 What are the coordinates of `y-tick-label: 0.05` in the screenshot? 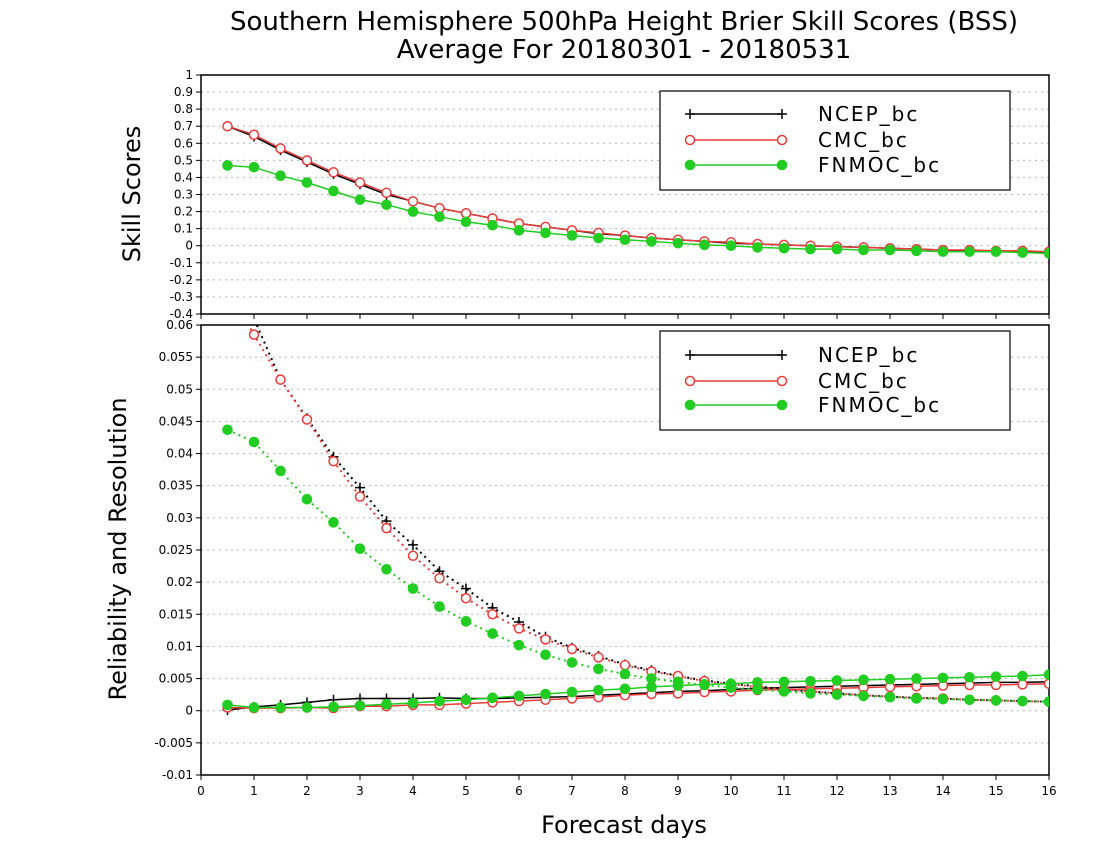 It's located at (179, 389).